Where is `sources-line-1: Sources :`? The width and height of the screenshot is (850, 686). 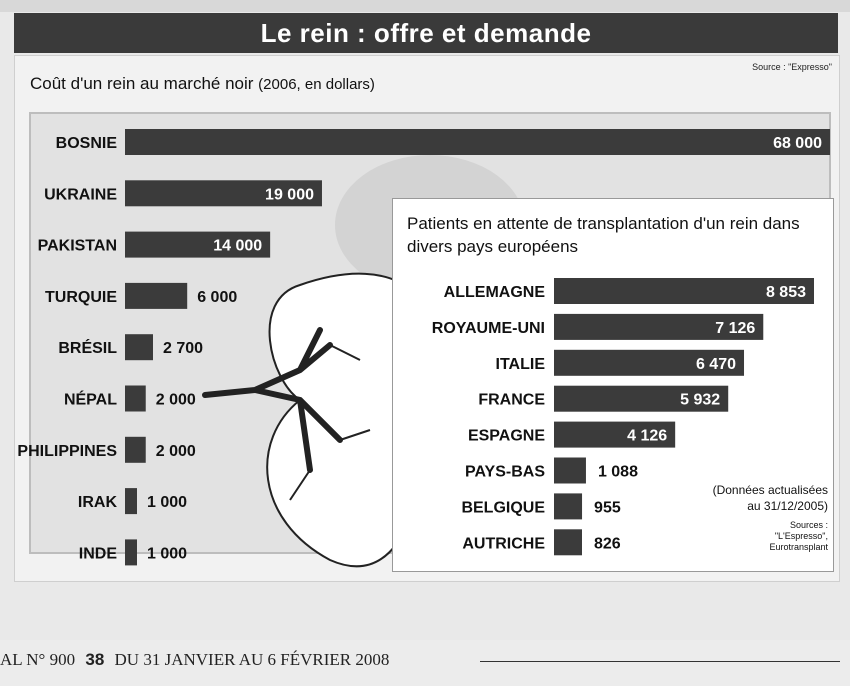 sources-line-1: Sources : is located at coordinates (808, 525).